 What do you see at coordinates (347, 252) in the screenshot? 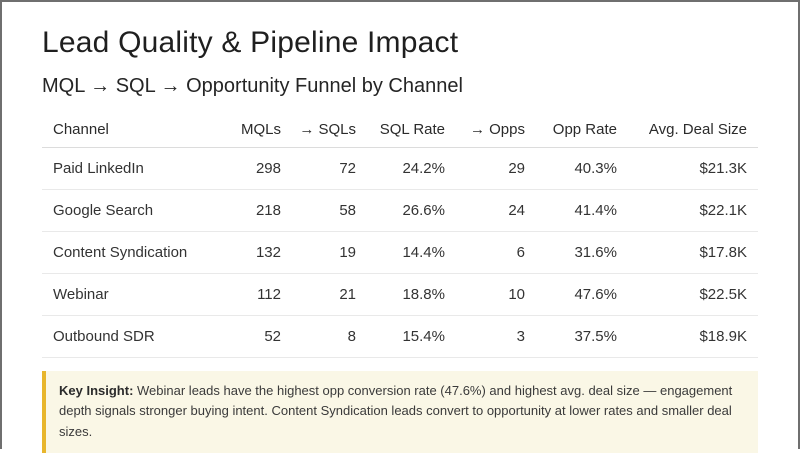
I see `table-cell-sqls: 19` at bounding box center [347, 252].